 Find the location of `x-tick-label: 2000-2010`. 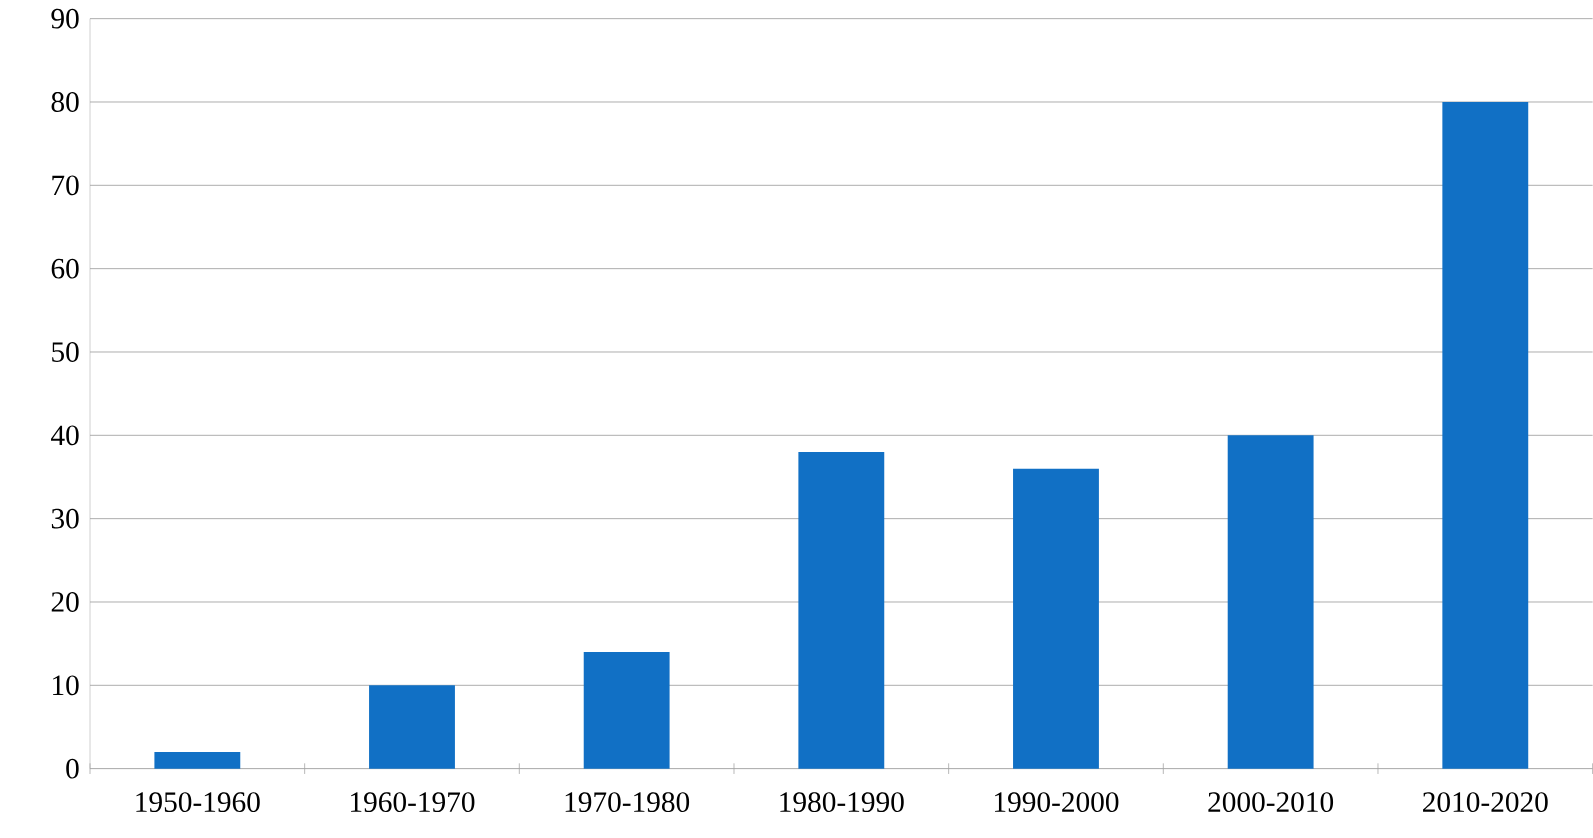

x-tick-label: 2000-2010 is located at coordinates (1271, 802).